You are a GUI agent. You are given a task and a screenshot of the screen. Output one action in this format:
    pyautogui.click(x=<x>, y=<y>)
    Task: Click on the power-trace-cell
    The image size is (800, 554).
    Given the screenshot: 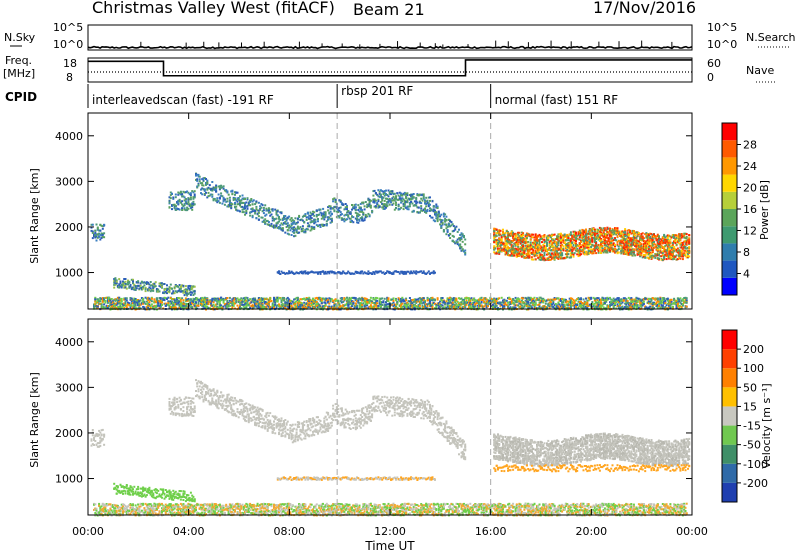 What is the action you would take?
    pyautogui.click(x=305, y=271)
    